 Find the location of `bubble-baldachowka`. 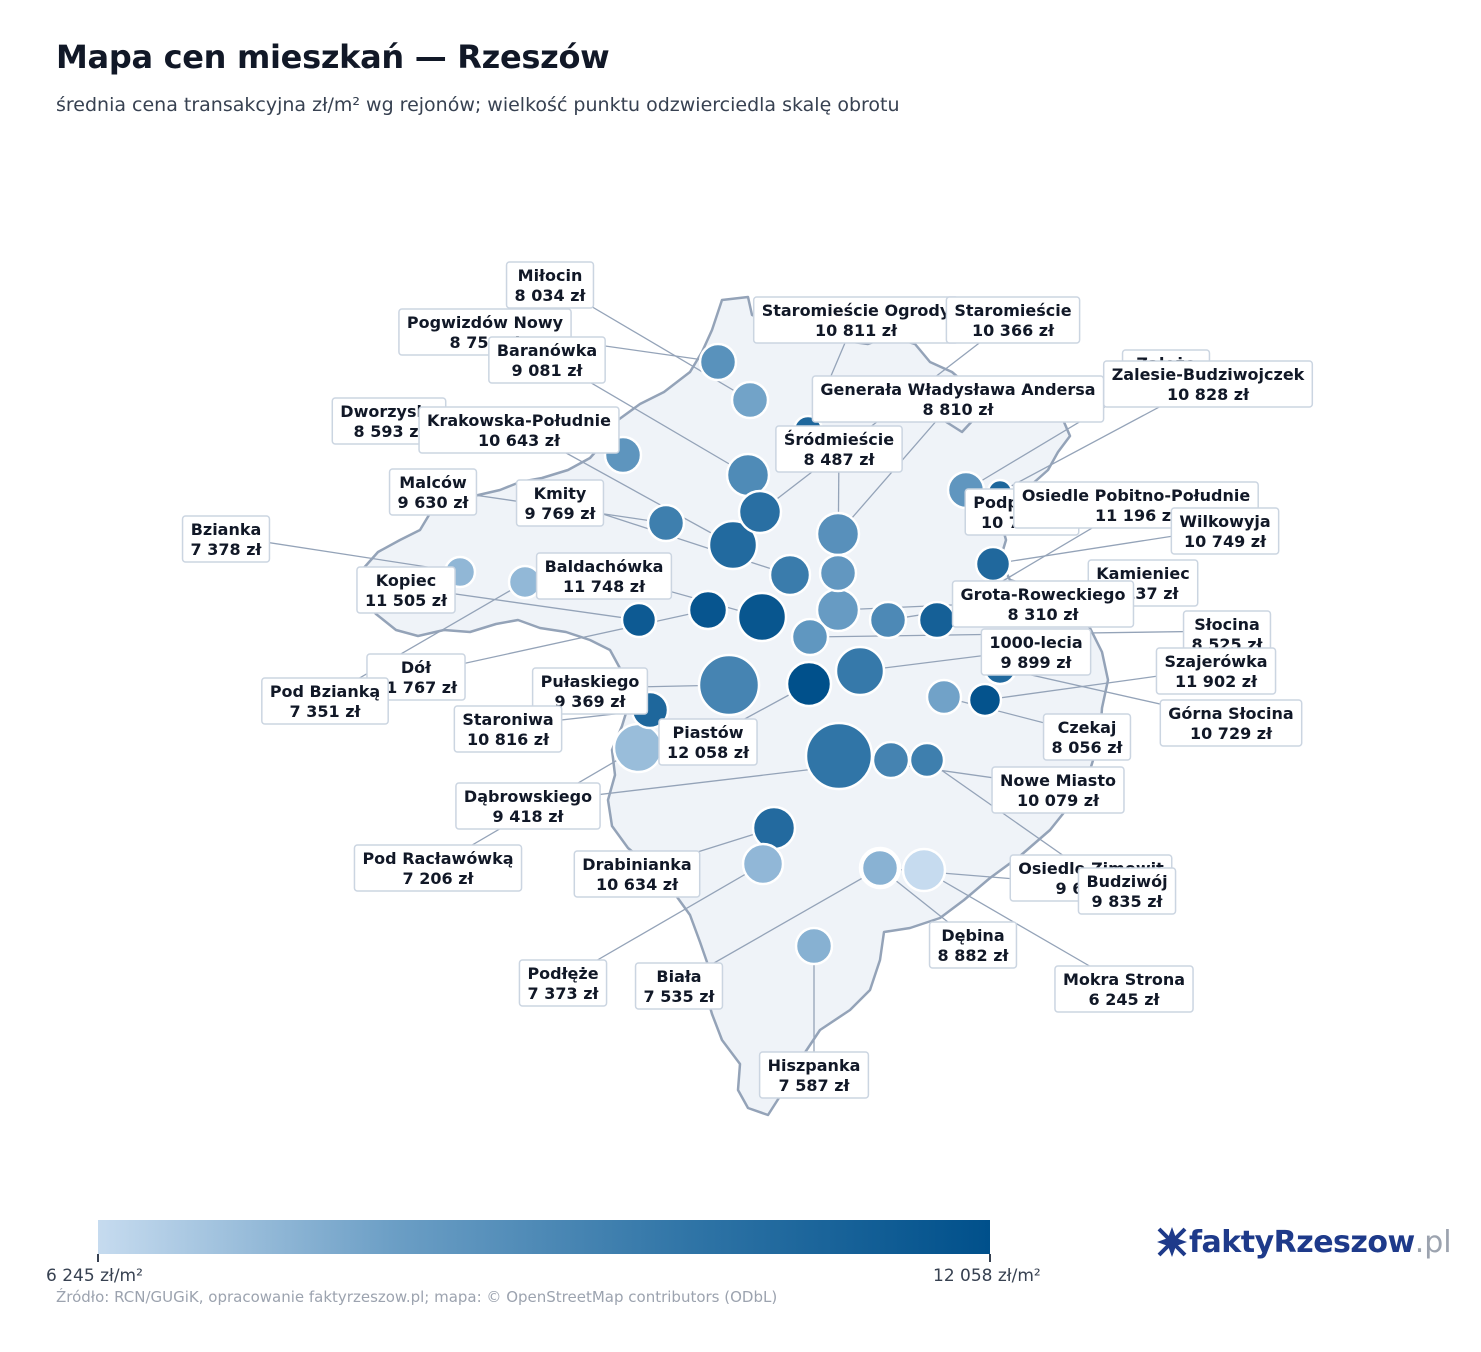

bubble-baldachowka is located at coordinates (762, 617).